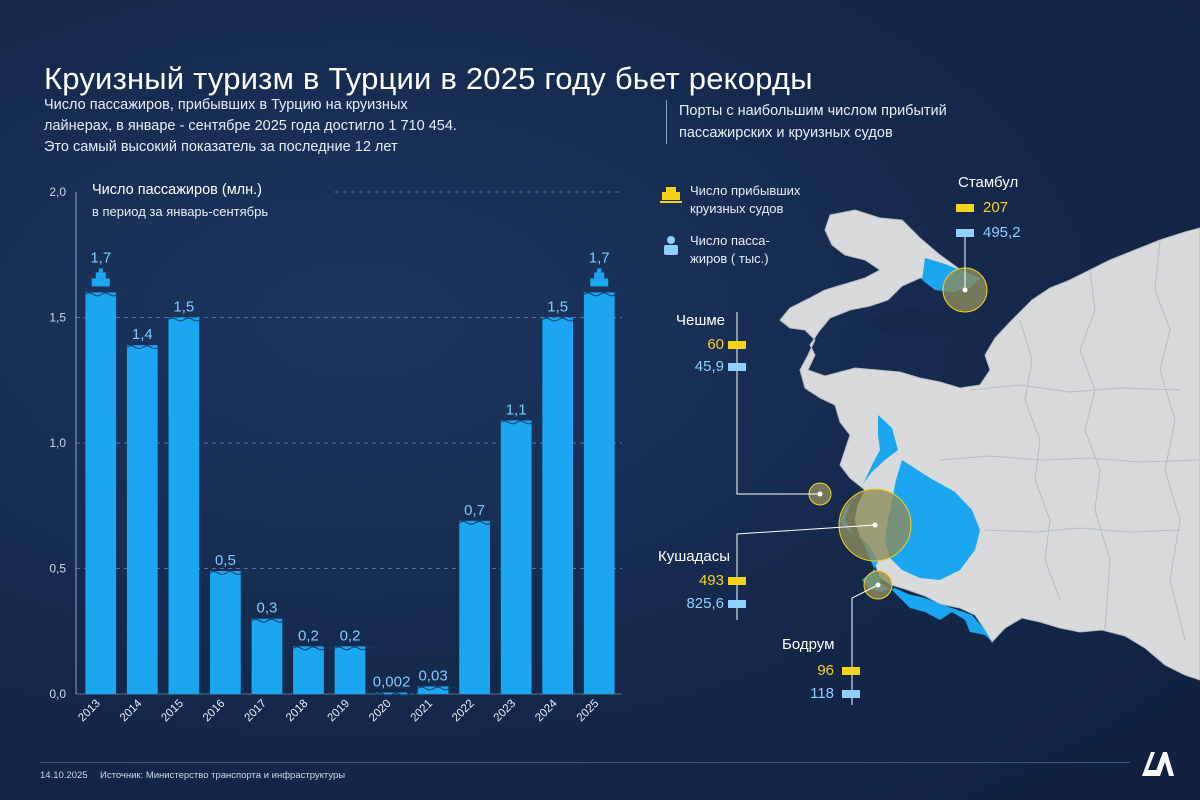 This screenshot has width=1200, height=800. I want to click on value-label-2019: 0,2, so click(350, 635).